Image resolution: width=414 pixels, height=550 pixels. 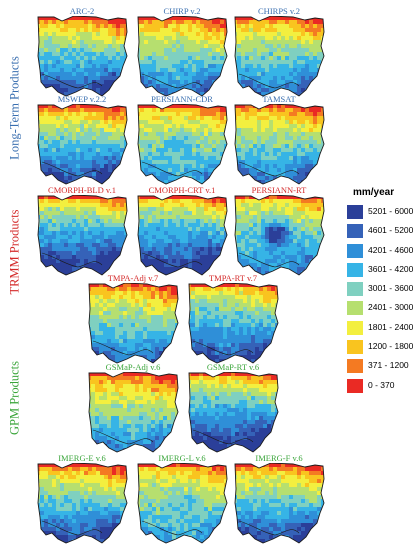 I want to click on legend-item: 4601 - 5200, so click(x=380, y=231).